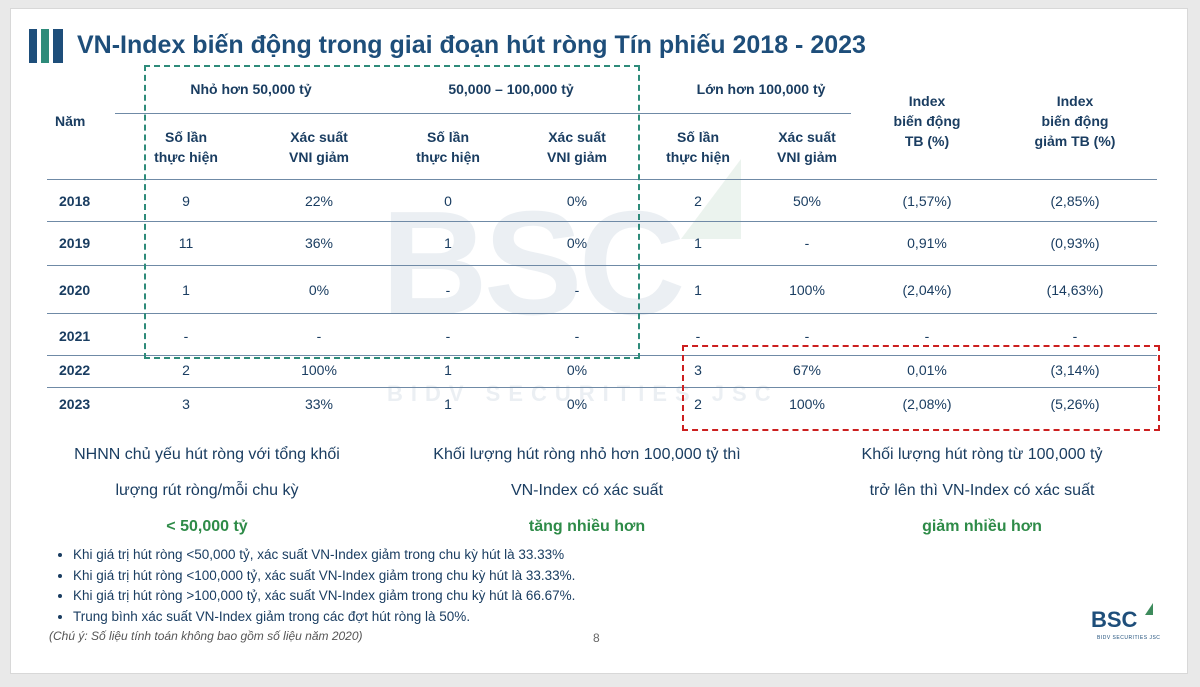 This screenshot has height=687, width=1200. What do you see at coordinates (1149, 609) in the screenshot?
I see `bsc-leaf-icon` at bounding box center [1149, 609].